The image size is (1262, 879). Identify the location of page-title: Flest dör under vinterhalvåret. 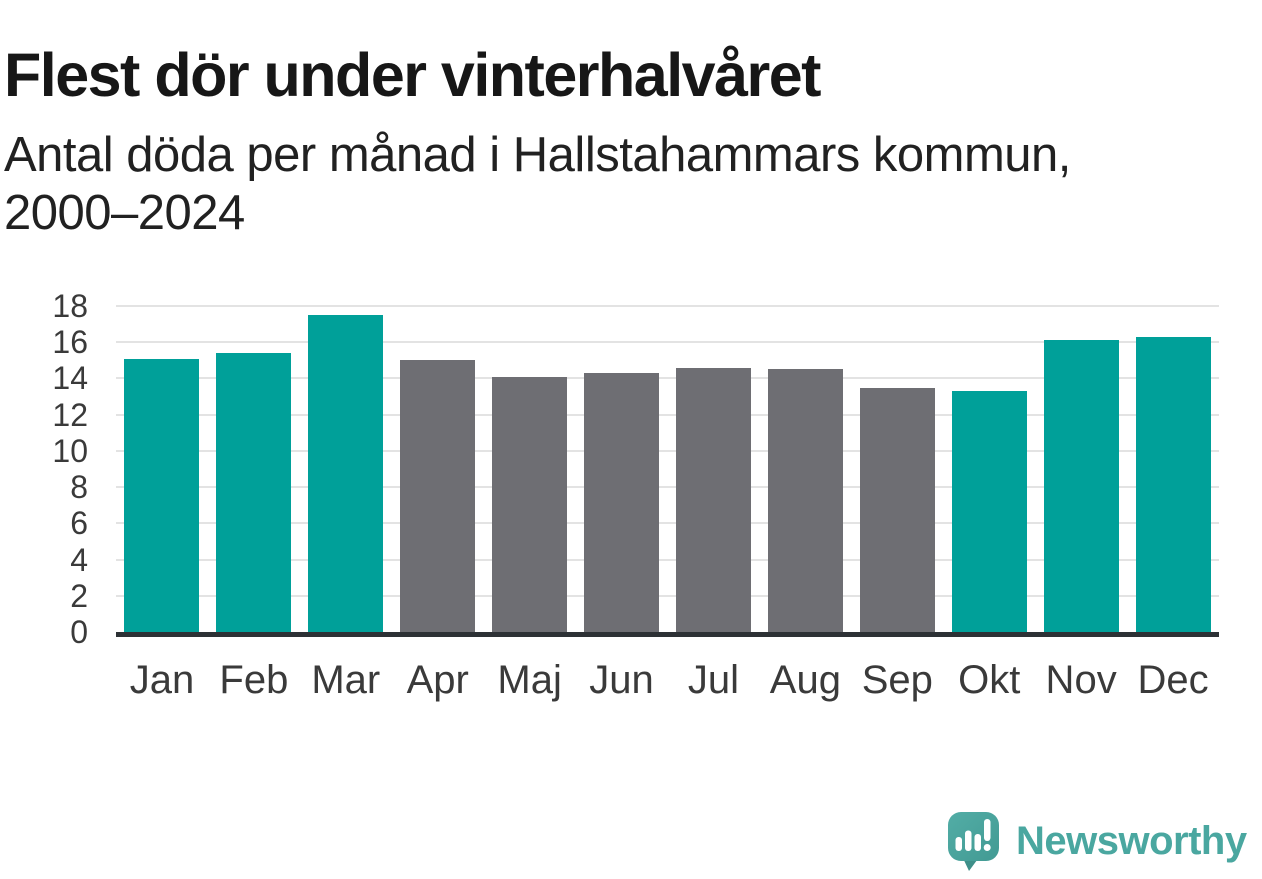
(413, 74).